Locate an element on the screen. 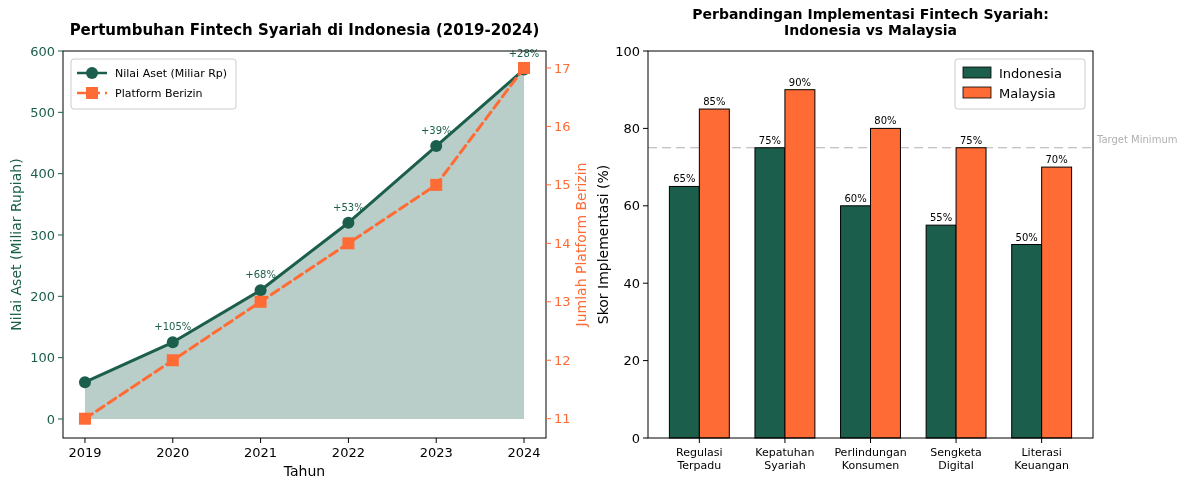 The width and height of the screenshot is (1201, 494). y-tick-label: 300 is located at coordinates (42, 235).